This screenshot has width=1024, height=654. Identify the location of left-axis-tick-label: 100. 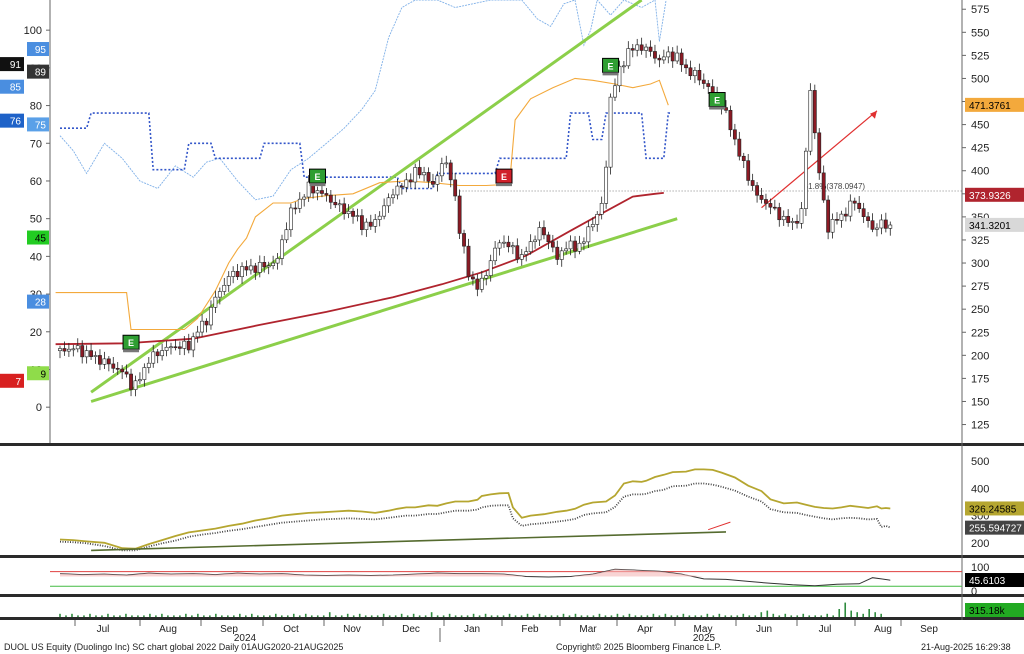
(33, 31).